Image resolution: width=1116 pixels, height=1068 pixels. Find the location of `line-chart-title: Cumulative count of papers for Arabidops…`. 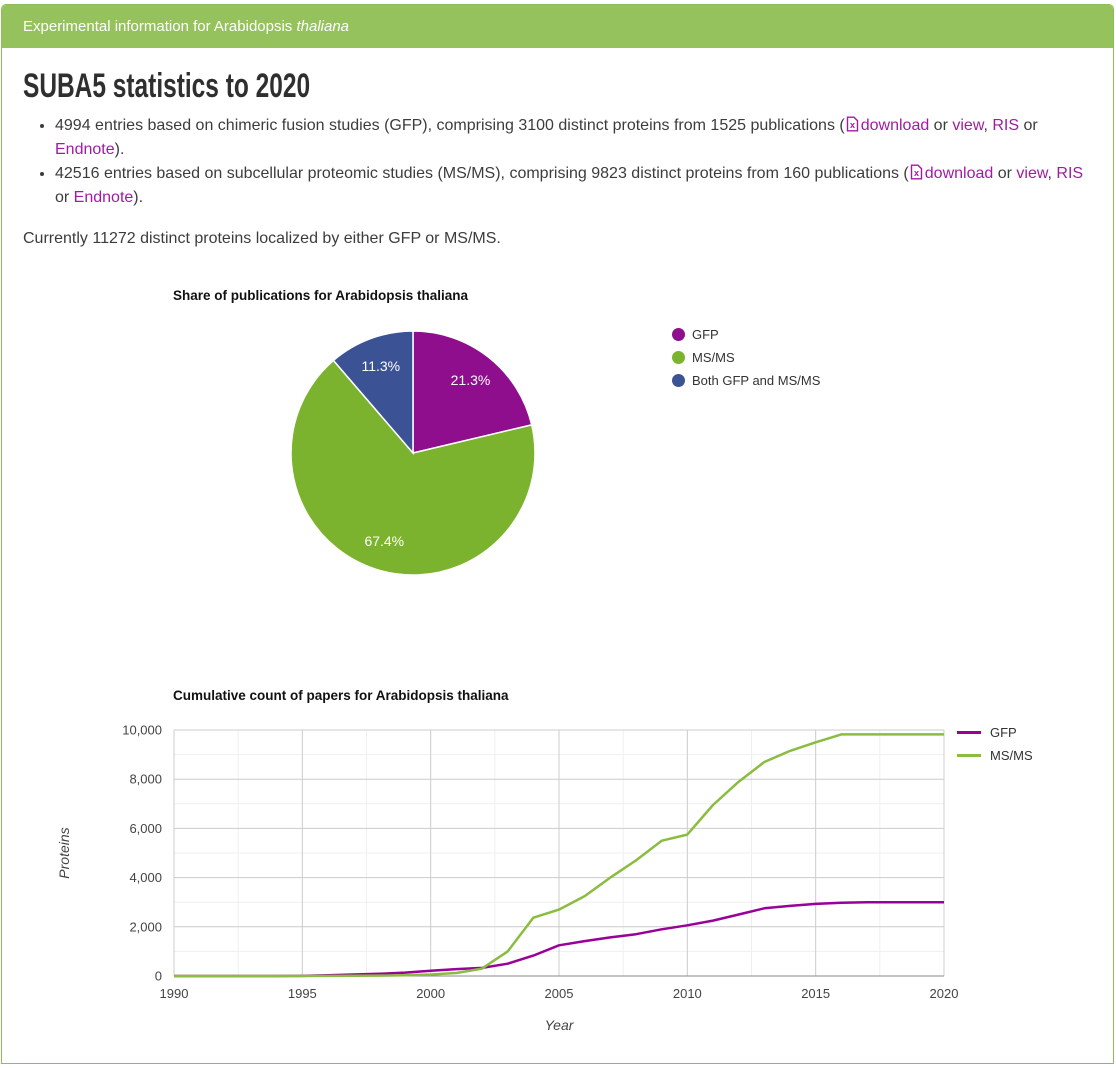

line-chart-title: Cumulative count of papers for Arabidops… is located at coordinates (341, 695).